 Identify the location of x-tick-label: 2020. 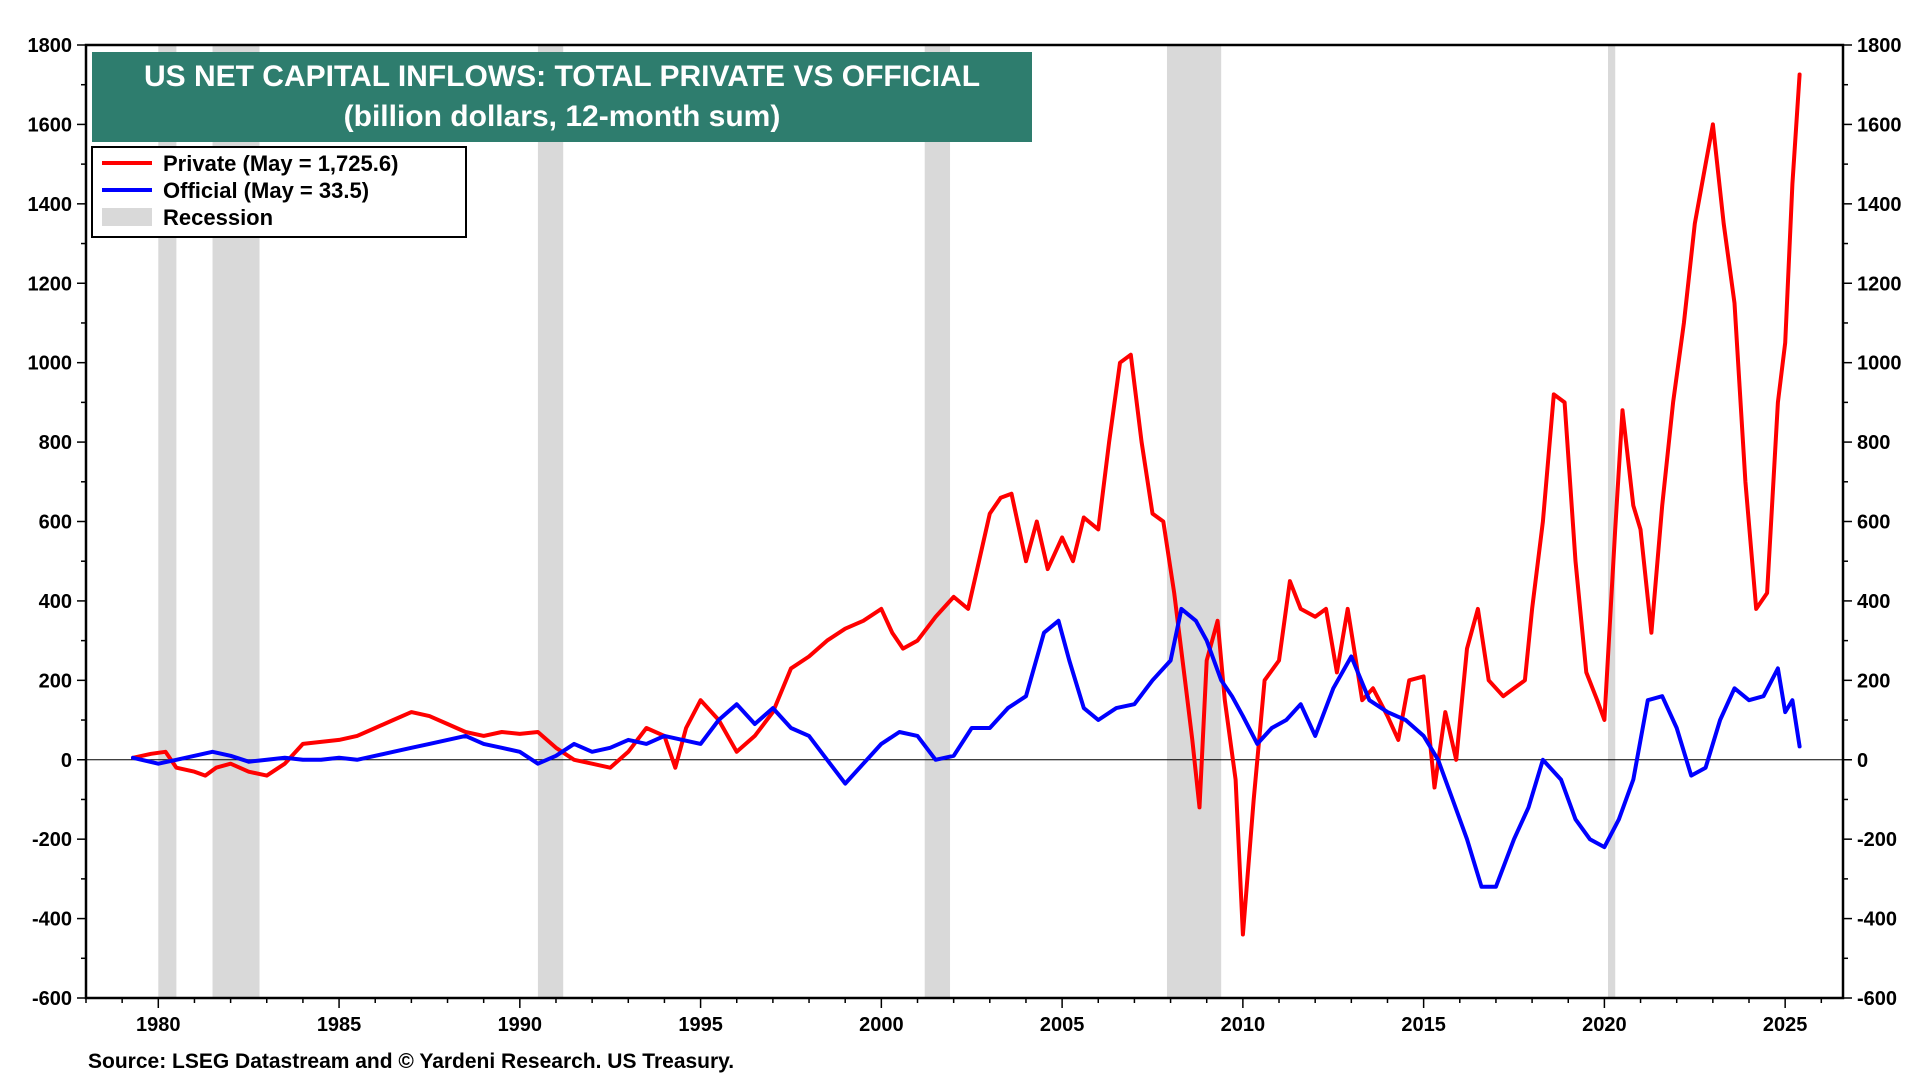
(1604, 1025).